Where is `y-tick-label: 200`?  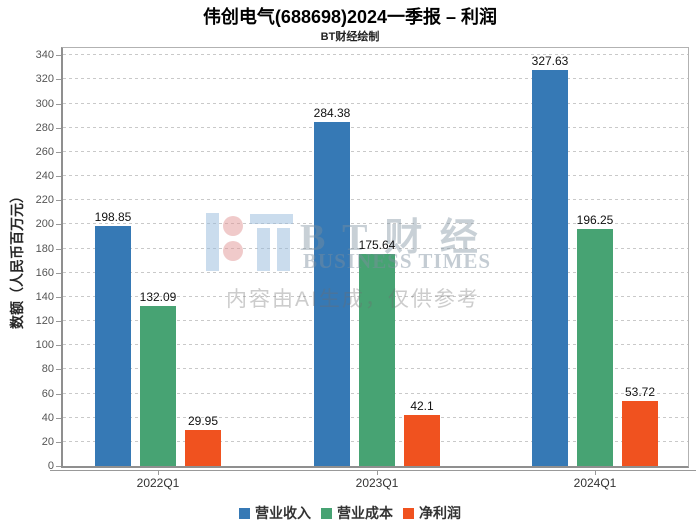
y-tick-label: 200 is located at coordinates (44, 224).